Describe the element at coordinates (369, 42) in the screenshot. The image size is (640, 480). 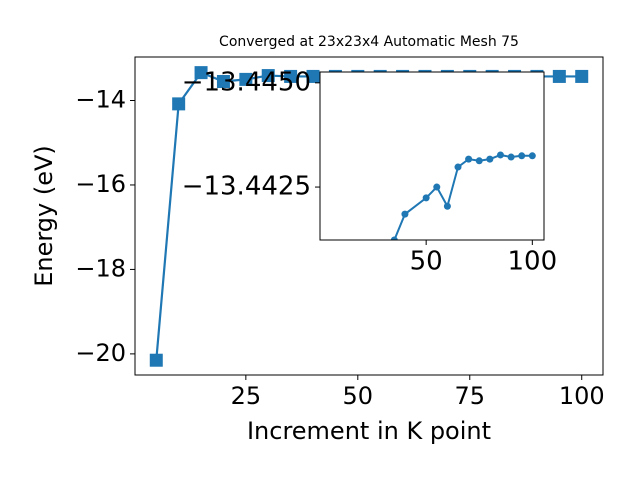
I see `chart-title: Converged at 23x23x4 Automatic Mesh 75` at that location.